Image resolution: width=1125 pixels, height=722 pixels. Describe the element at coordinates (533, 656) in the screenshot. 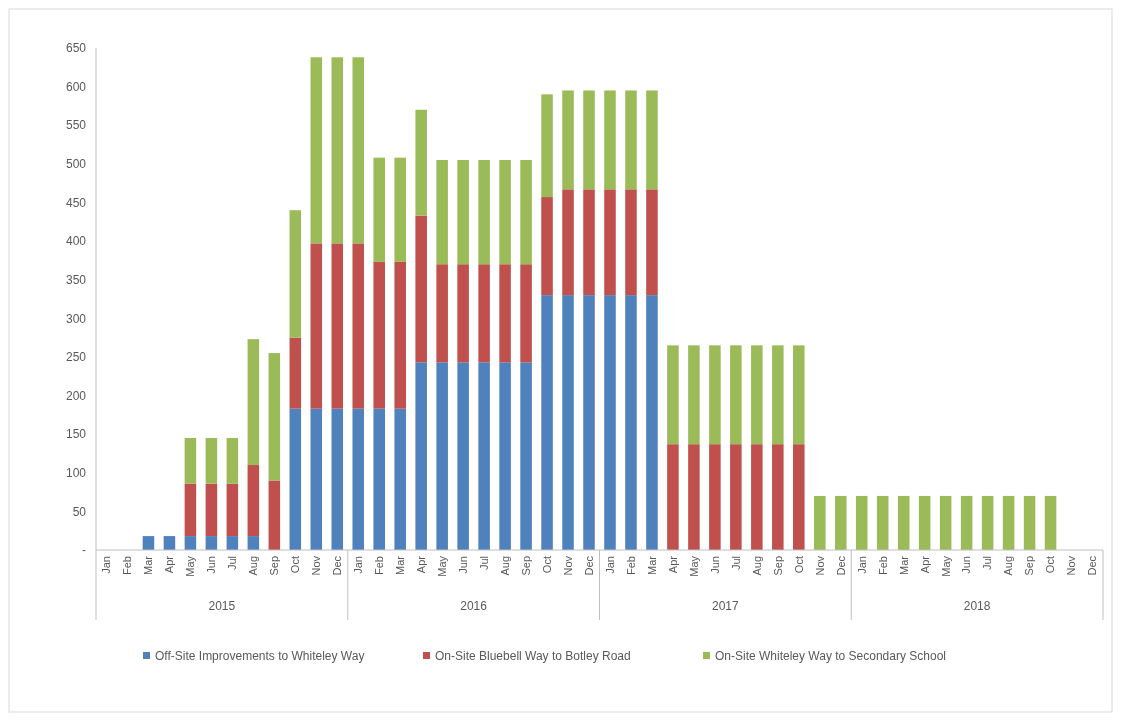

I see `legend-label: On-Site Bluebell Way to Botley Road` at that location.